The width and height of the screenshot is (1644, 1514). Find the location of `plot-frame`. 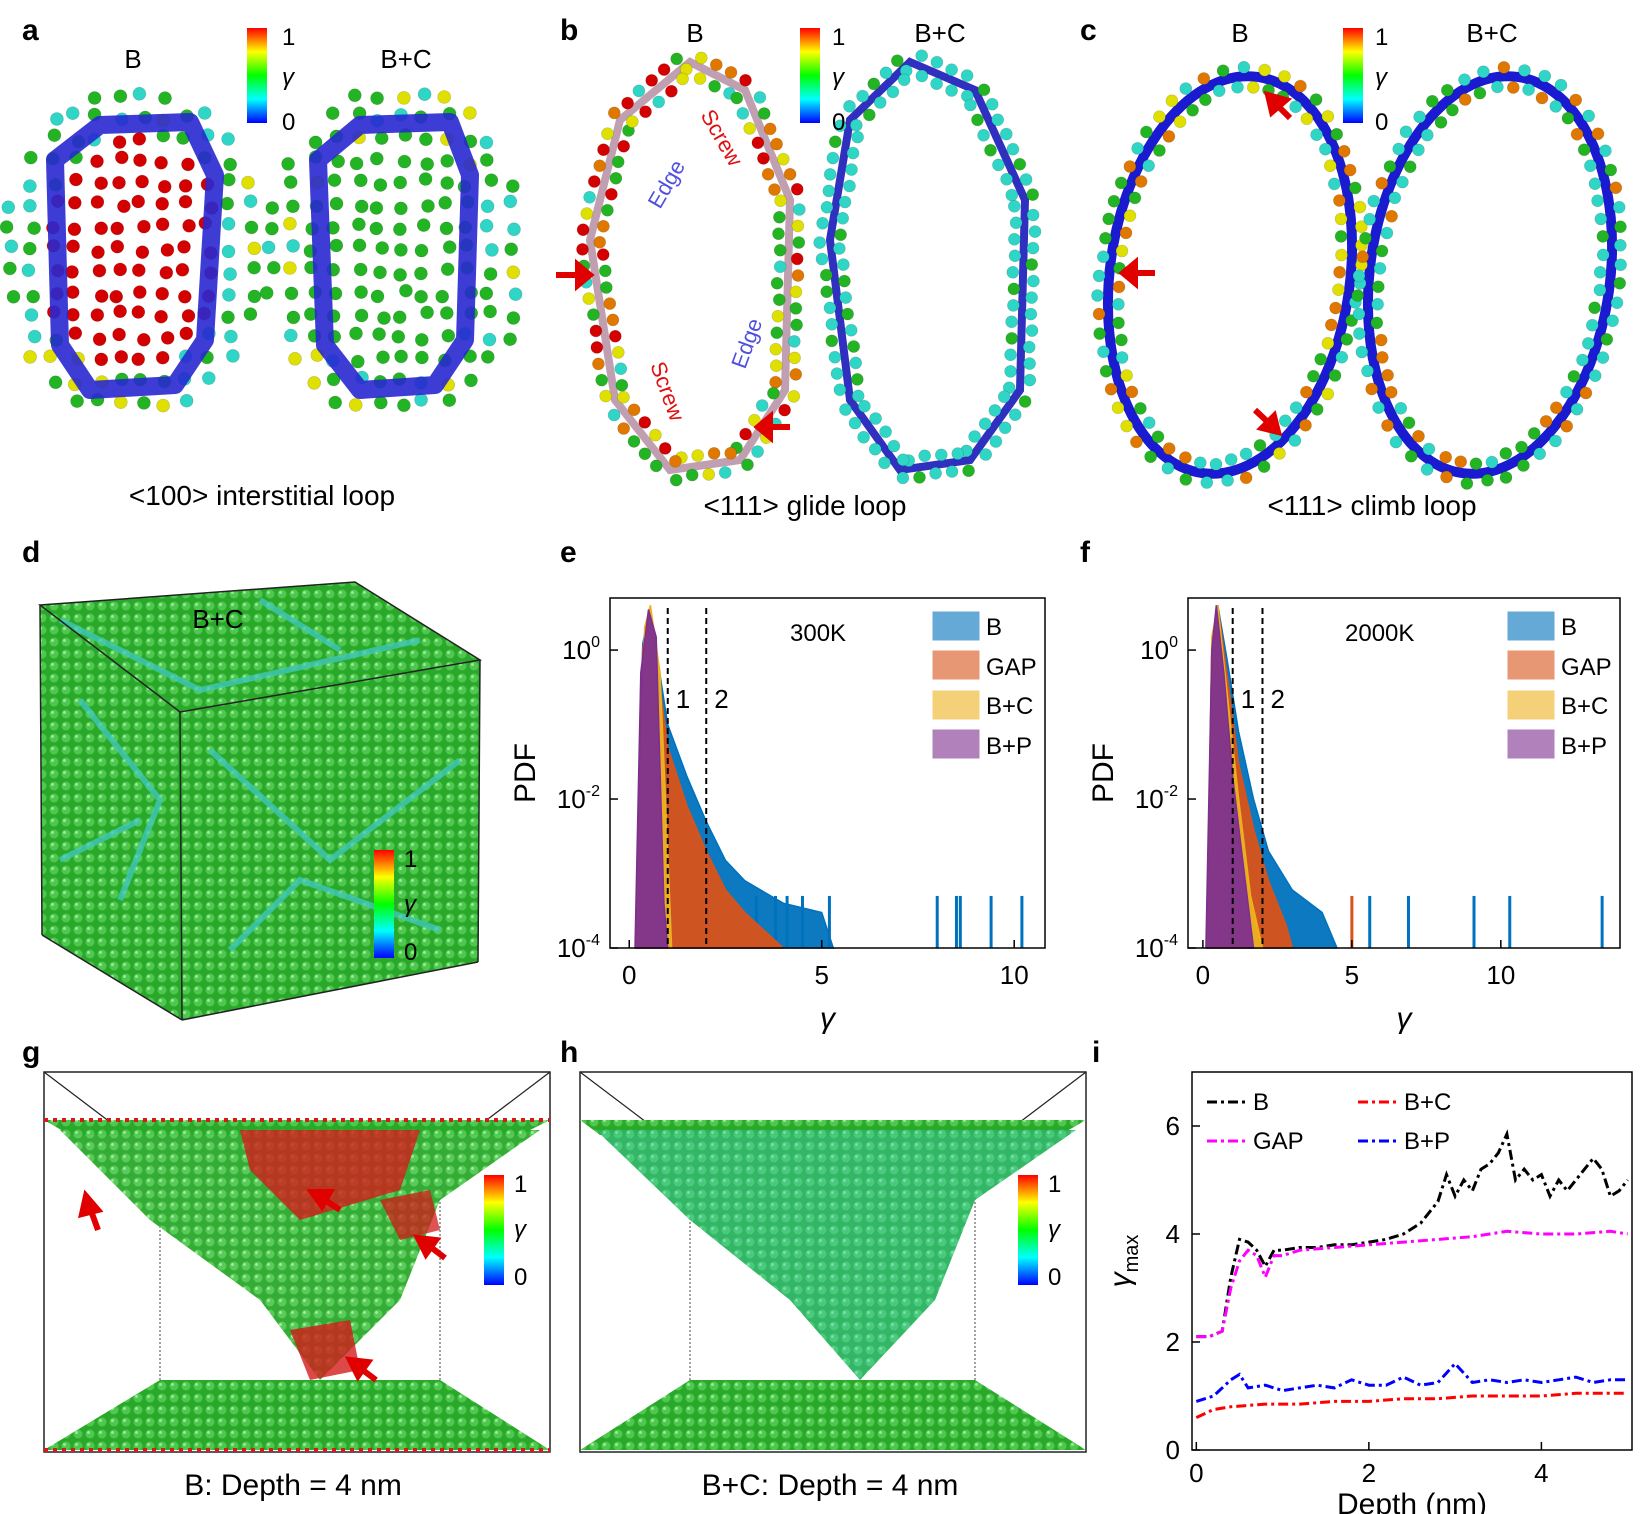

plot-frame is located at coordinates (827, 773).